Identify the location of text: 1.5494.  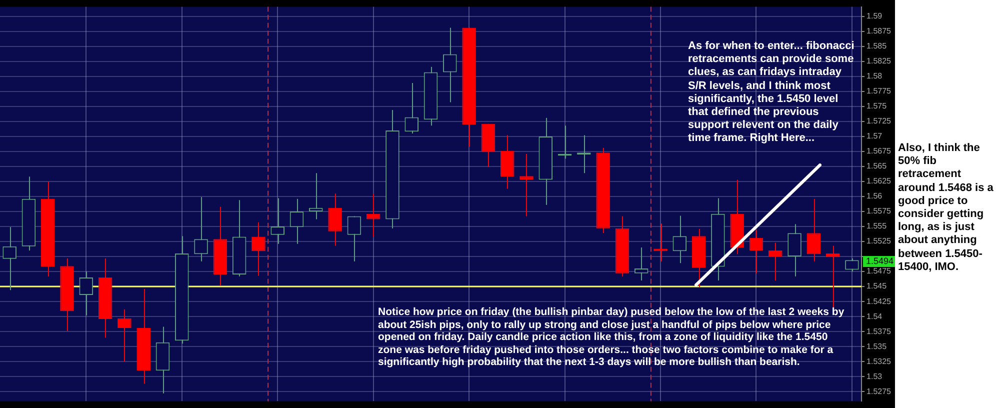
(879, 261).